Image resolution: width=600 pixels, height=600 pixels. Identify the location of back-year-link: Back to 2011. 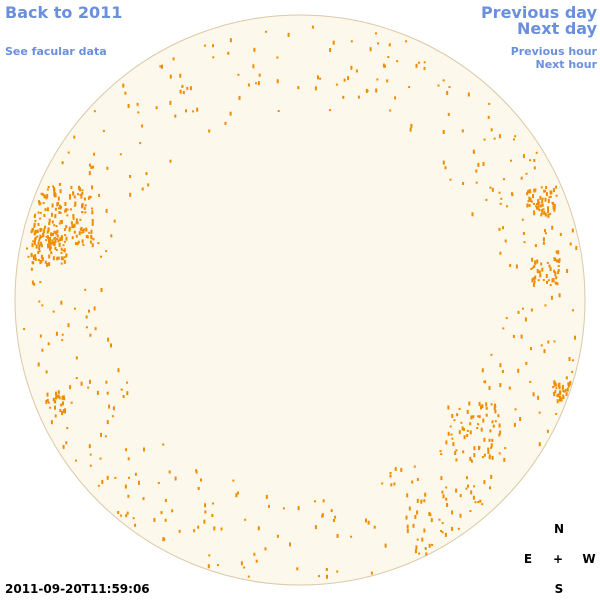
(64, 12).